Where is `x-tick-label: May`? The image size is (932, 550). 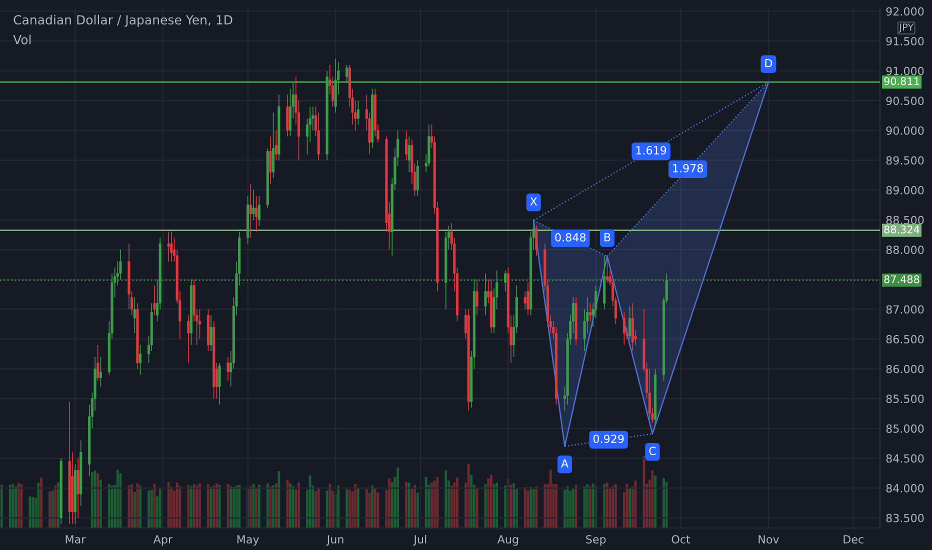
x-tick-label: May is located at coordinates (248, 540).